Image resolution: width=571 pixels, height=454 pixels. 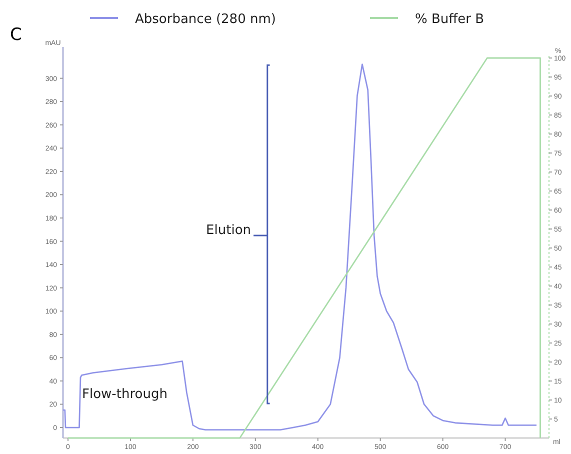 What do you see at coordinates (449, 19) in the screenshot?
I see `legend-label: % Buffer B` at bounding box center [449, 19].